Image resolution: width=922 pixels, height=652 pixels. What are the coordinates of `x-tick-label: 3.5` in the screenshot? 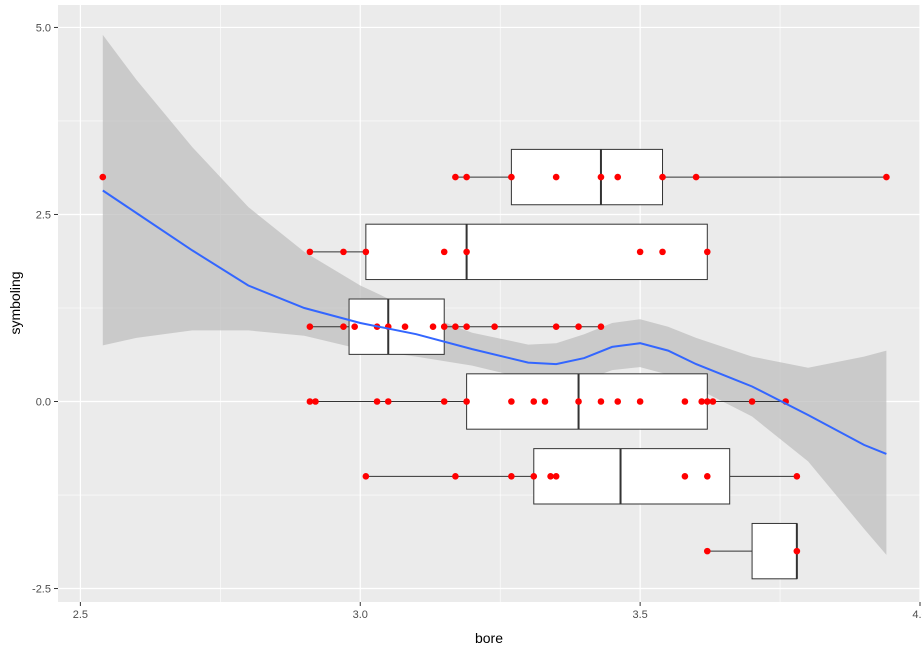 It's located at (639, 615).